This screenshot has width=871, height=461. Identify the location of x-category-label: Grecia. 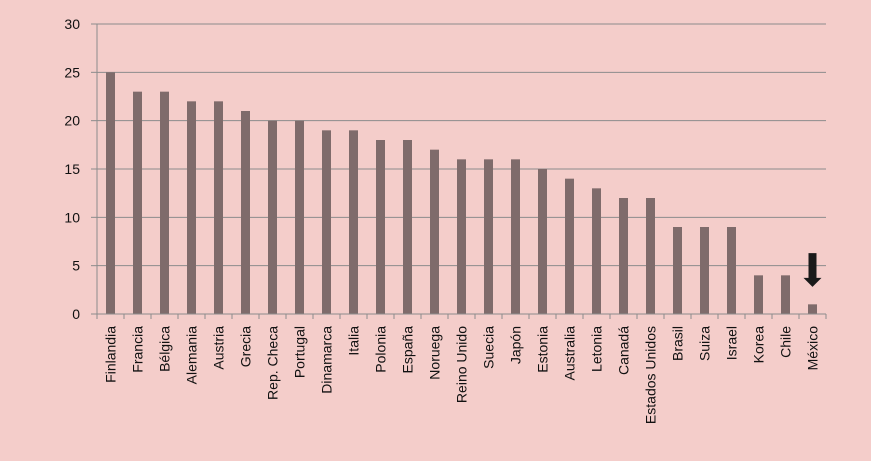
(246, 346).